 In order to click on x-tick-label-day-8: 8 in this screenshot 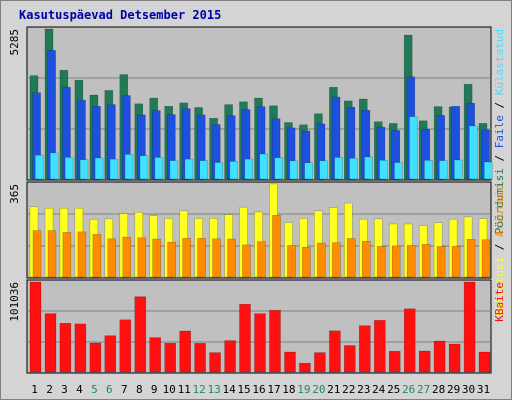, I will do `click(139, 389)`.